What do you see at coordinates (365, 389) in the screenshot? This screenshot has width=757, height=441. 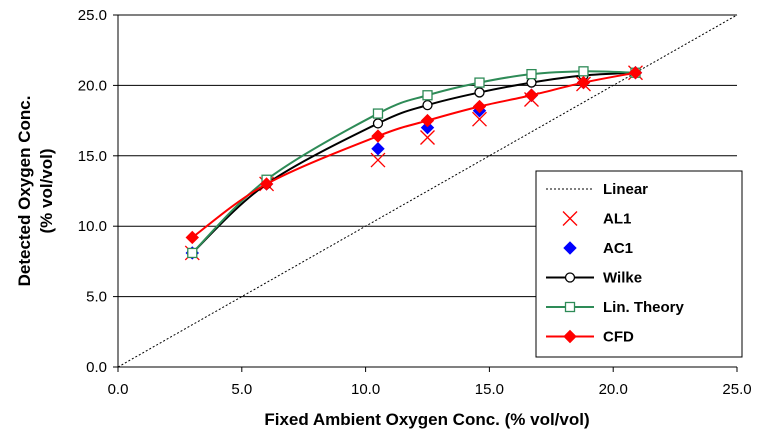 I see `x-tick-label: 10.0` at bounding box center [365, 389].